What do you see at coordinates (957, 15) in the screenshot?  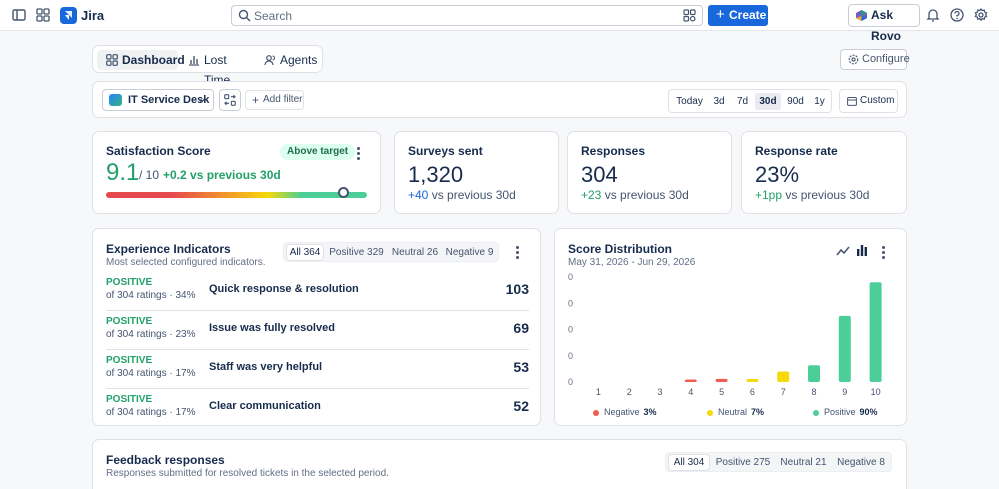 I see `help-icon` at bounding box center [957, 15].